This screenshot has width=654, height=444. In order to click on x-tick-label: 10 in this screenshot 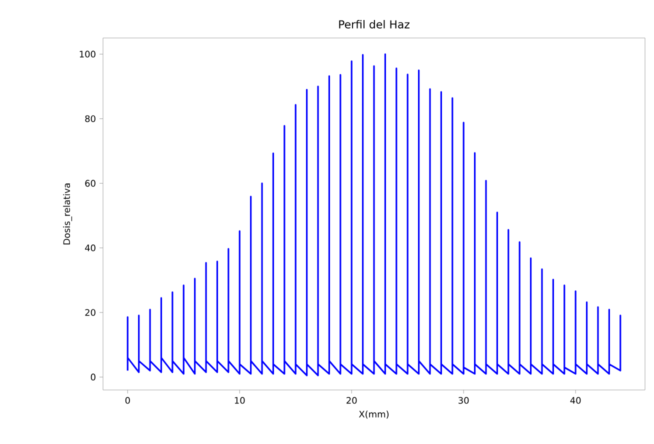, I will do `click(239, 400)`.